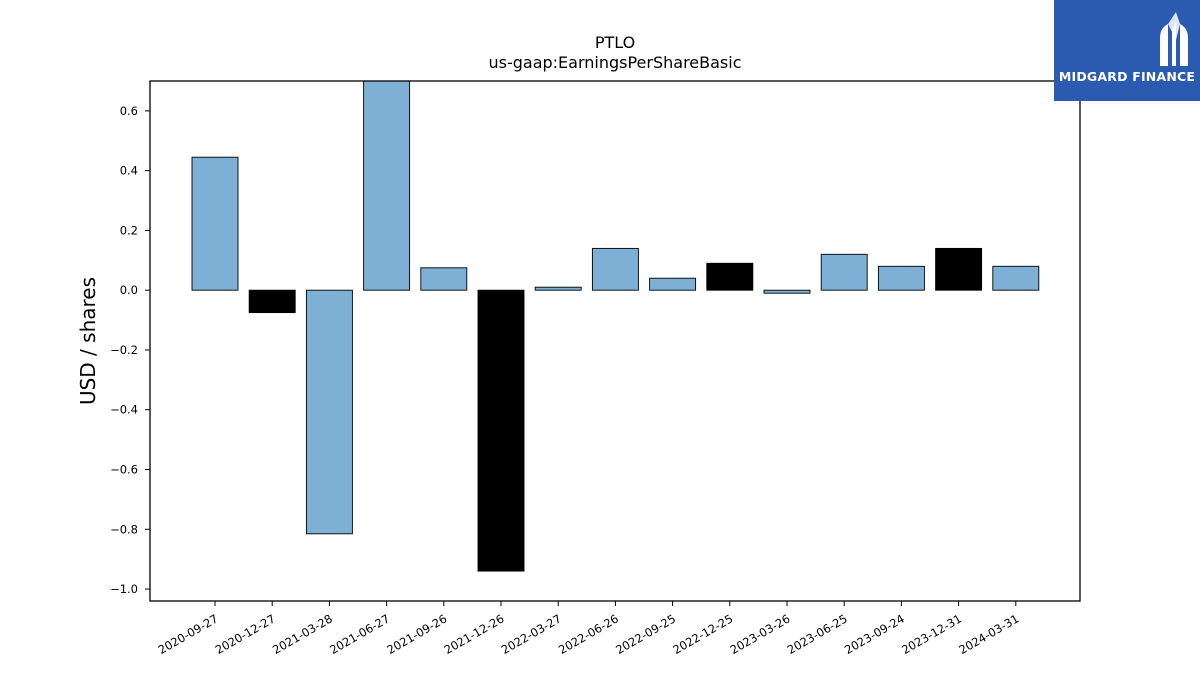 The width and height of the screenshot is (1200, 675). Describe the element at coordinates (615, 42) in the screenshot. I see `chart-title: PTLO` at that location.